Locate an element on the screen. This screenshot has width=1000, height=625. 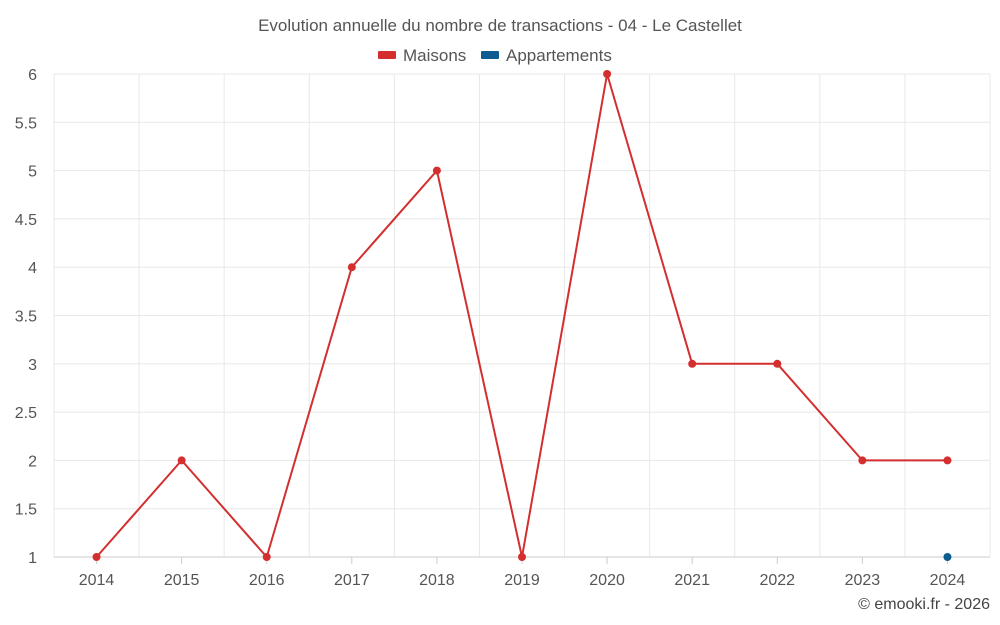
y-tick-label: 3 is located at coordinates (32, 365).